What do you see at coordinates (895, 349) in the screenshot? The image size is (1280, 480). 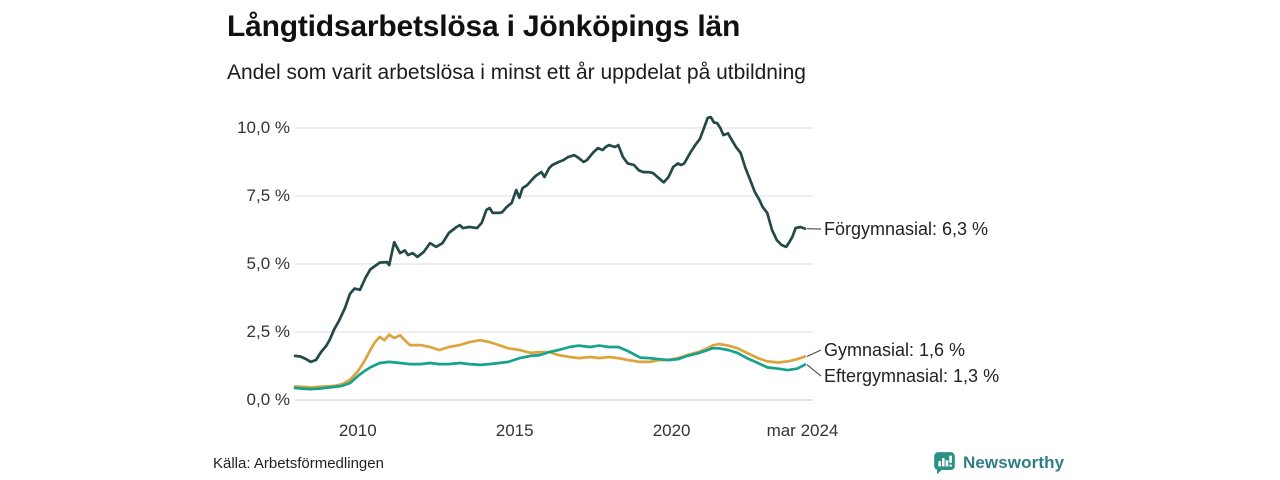 I see `series-label-gymnasial: Gymnasial: 1,6 %` at bounding box center [895, 349].